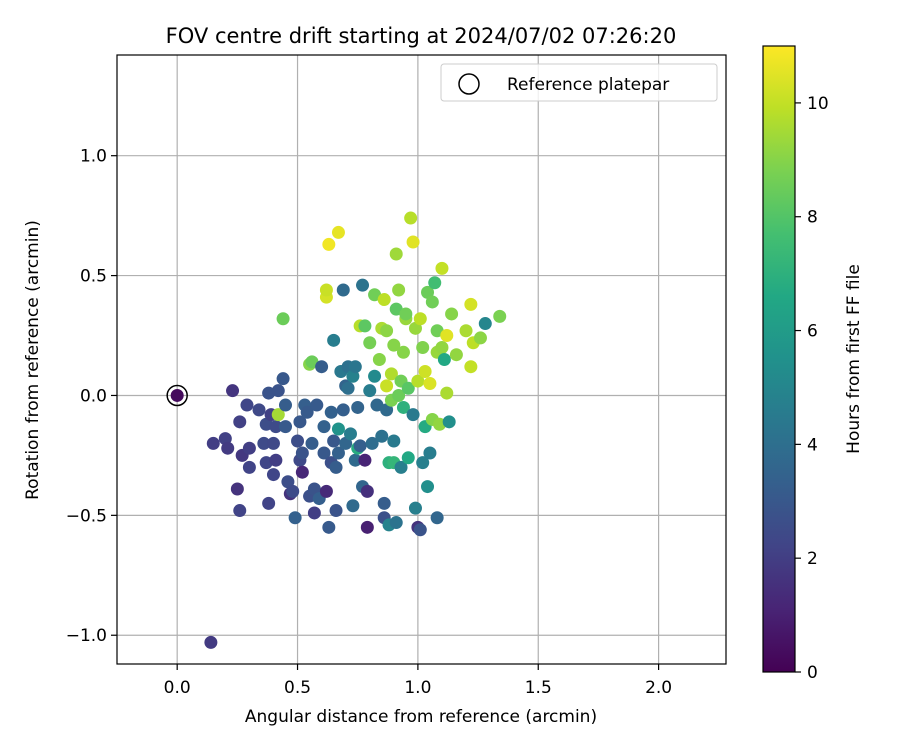  What do you see at coordinates (86, 516) in the screenshot?
I see `y-tick-label: −0.5` at bounding box center [86, 516].